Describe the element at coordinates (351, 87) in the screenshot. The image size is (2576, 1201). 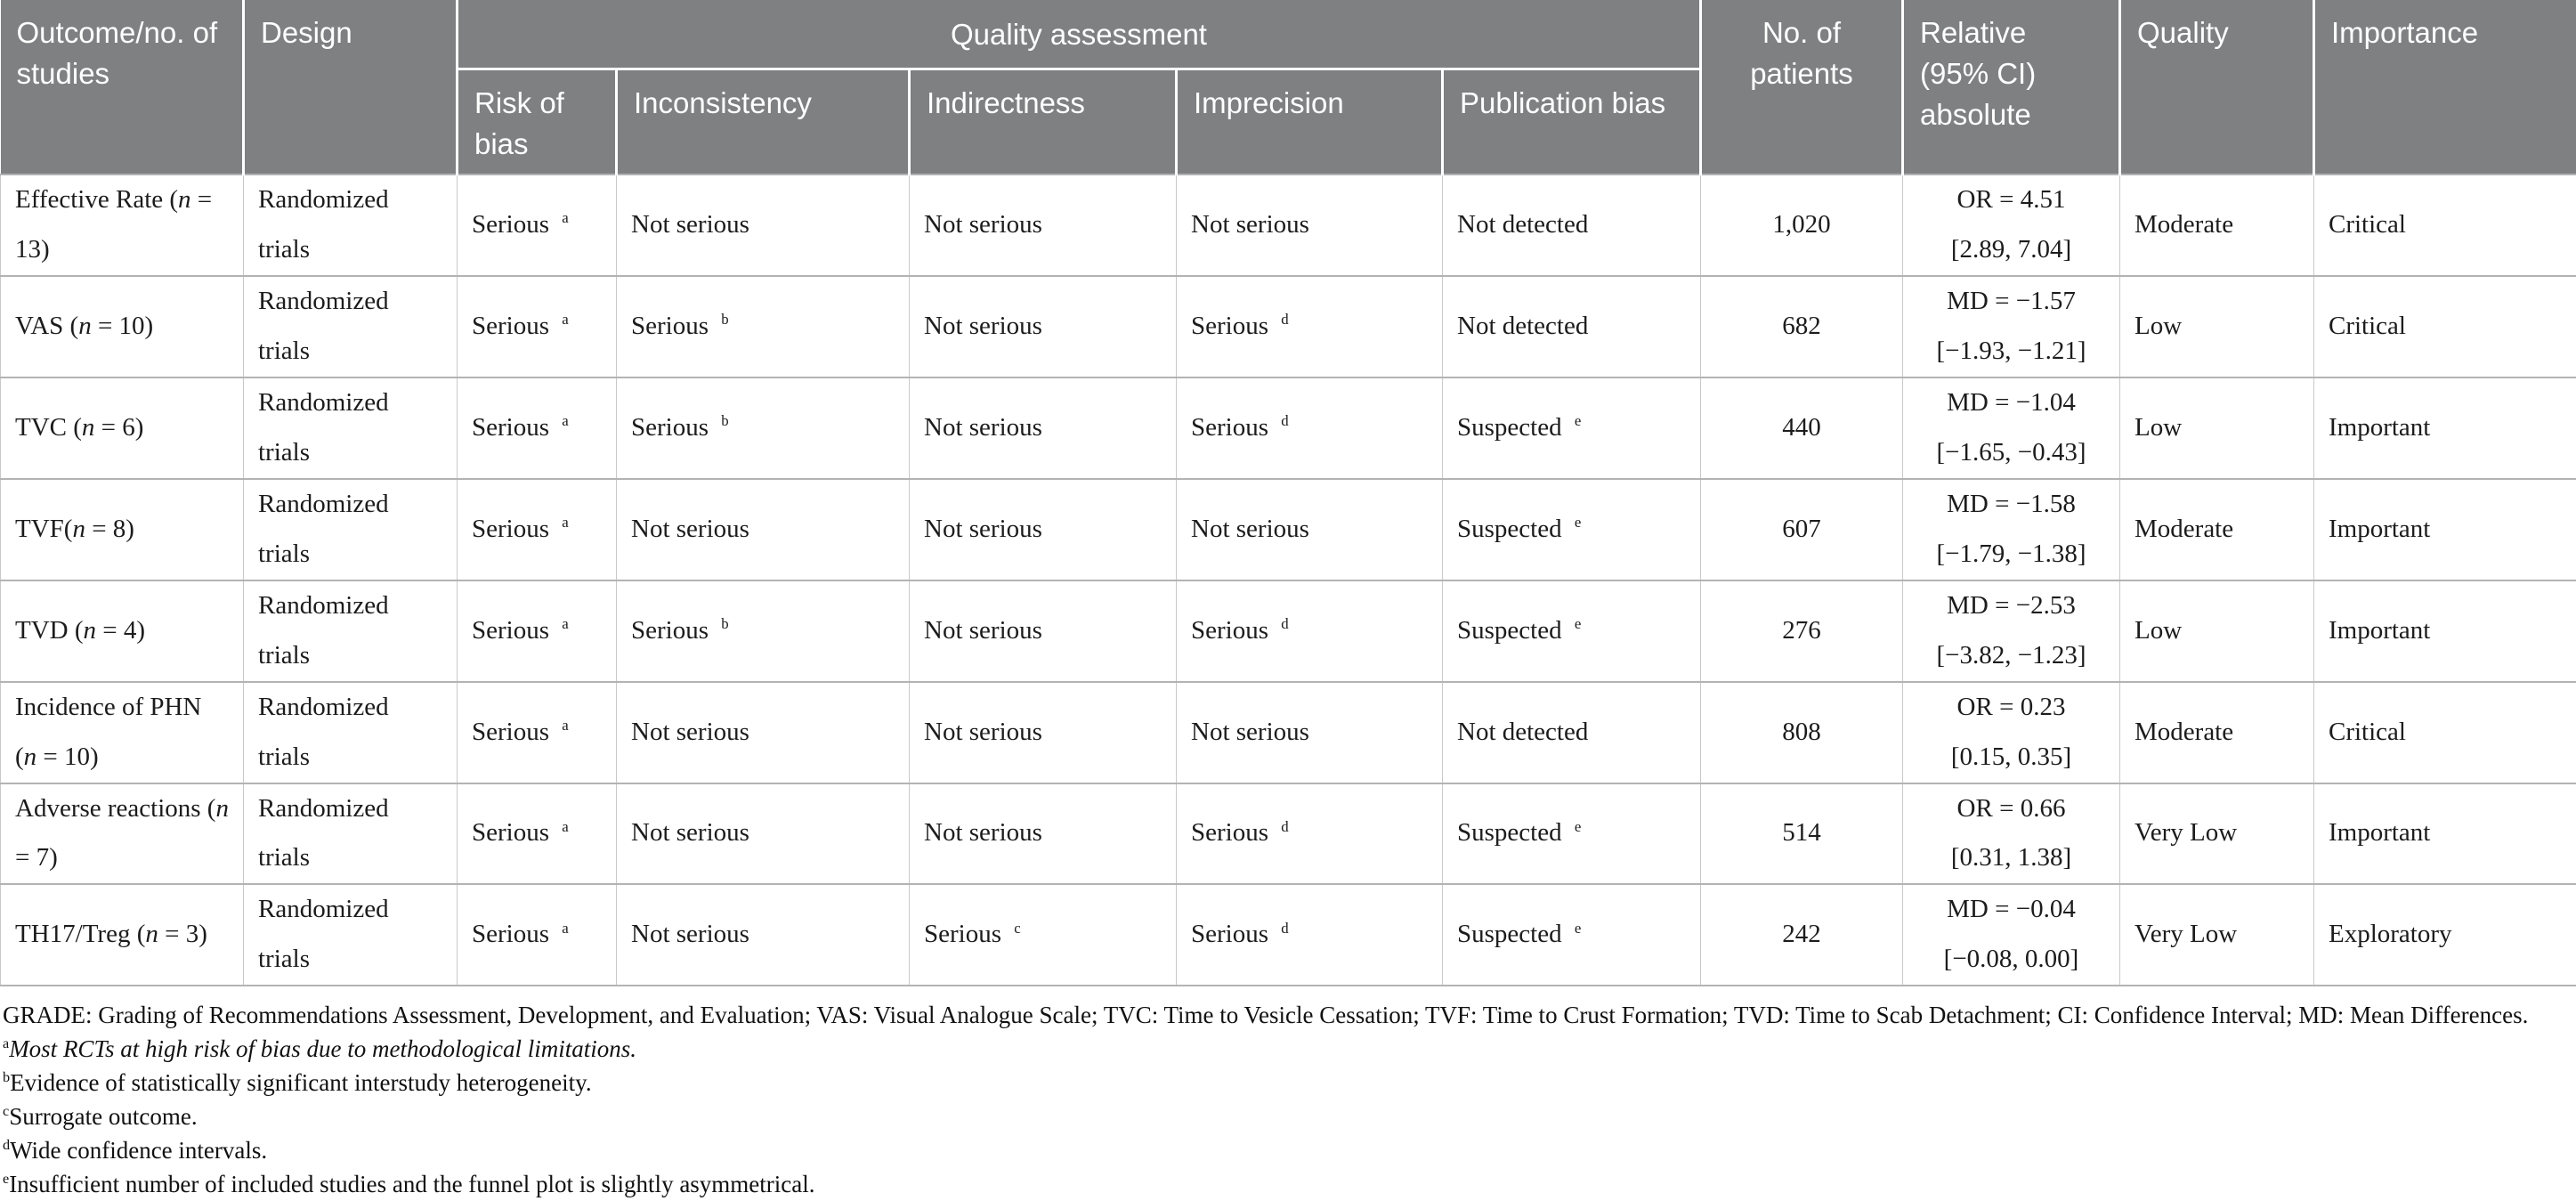
I see `header-design: Design` at that location.